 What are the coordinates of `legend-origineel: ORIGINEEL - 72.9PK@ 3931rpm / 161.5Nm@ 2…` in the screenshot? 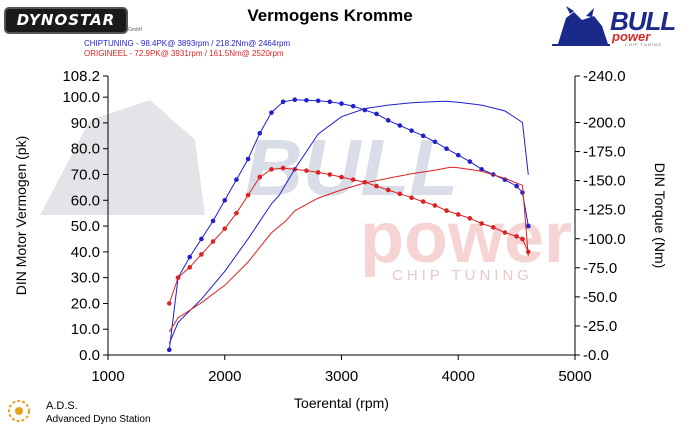 It's located at (184, 53).